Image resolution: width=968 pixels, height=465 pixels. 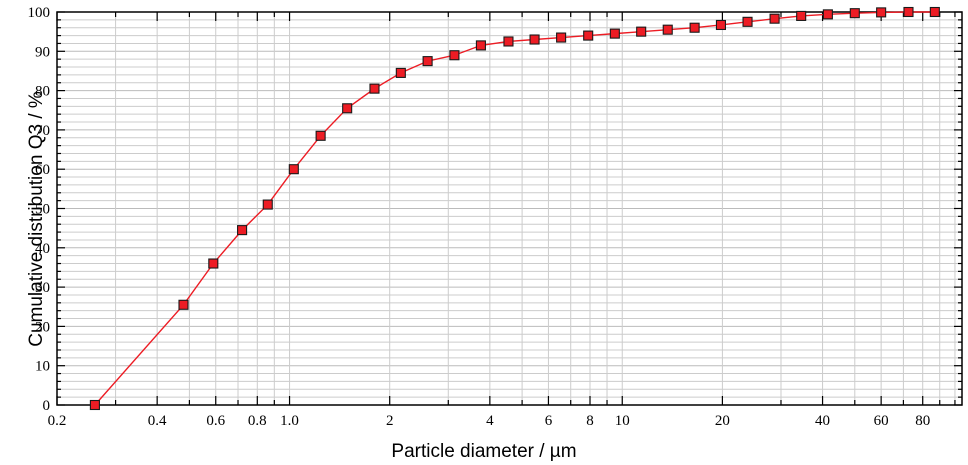 I want to click on x-tick-label: 0.8, so click(x=257, y=421).